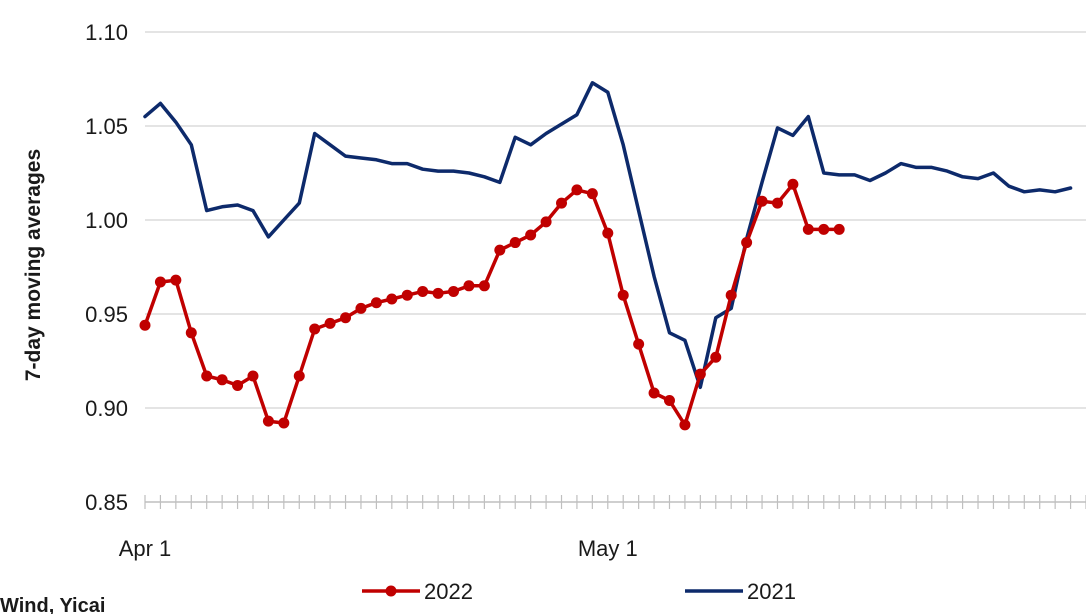 The image size is (1086, 614). Describe the element at coordinates (608, 548) in the screenshot. I see `x-tick-label: May 1` at that location.